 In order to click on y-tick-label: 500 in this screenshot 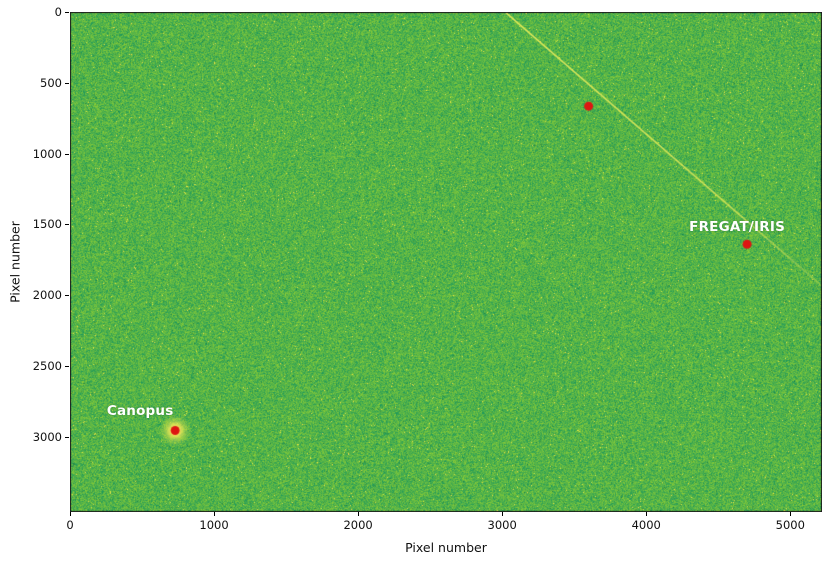, I will do `click(51, 82)`.